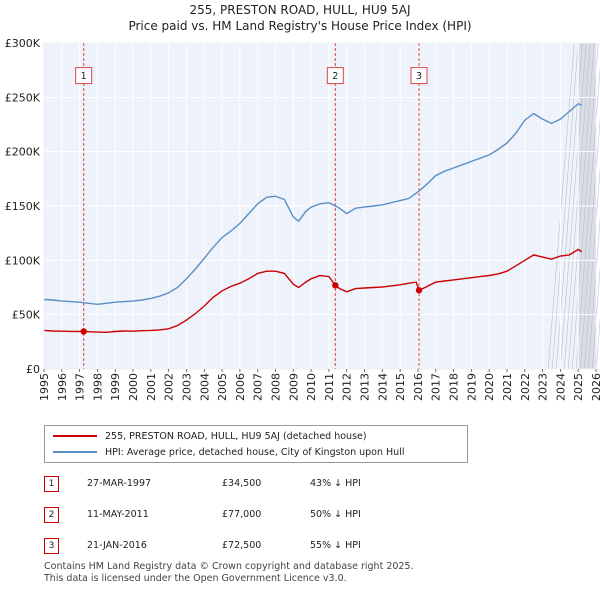  I want to click on x-tick-label: 2022, so click(525, 387).